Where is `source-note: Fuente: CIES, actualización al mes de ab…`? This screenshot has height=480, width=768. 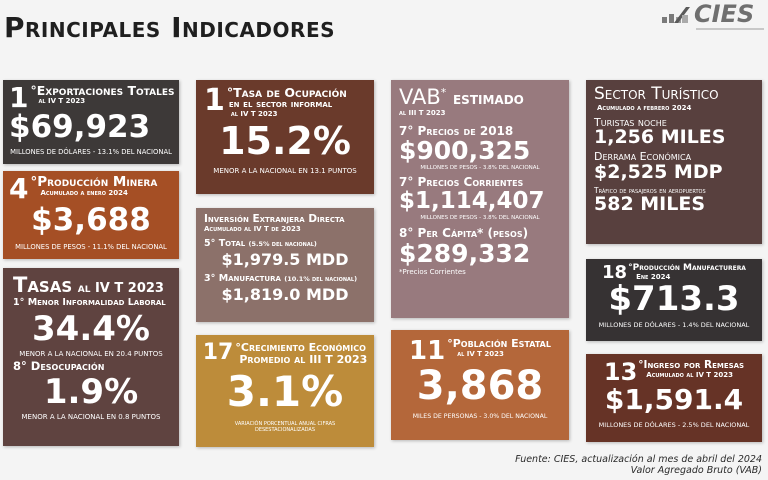
source-note: Fuente: CIES, actualización al mes de ab… is located at coordinates (638, 465).